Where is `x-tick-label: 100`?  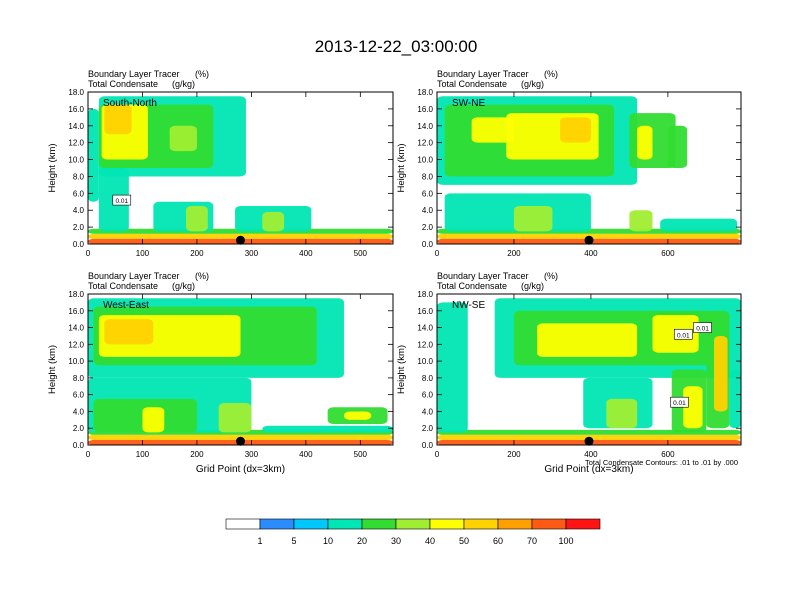
x-tick-label: 100 is located at coordinates (143, 253).